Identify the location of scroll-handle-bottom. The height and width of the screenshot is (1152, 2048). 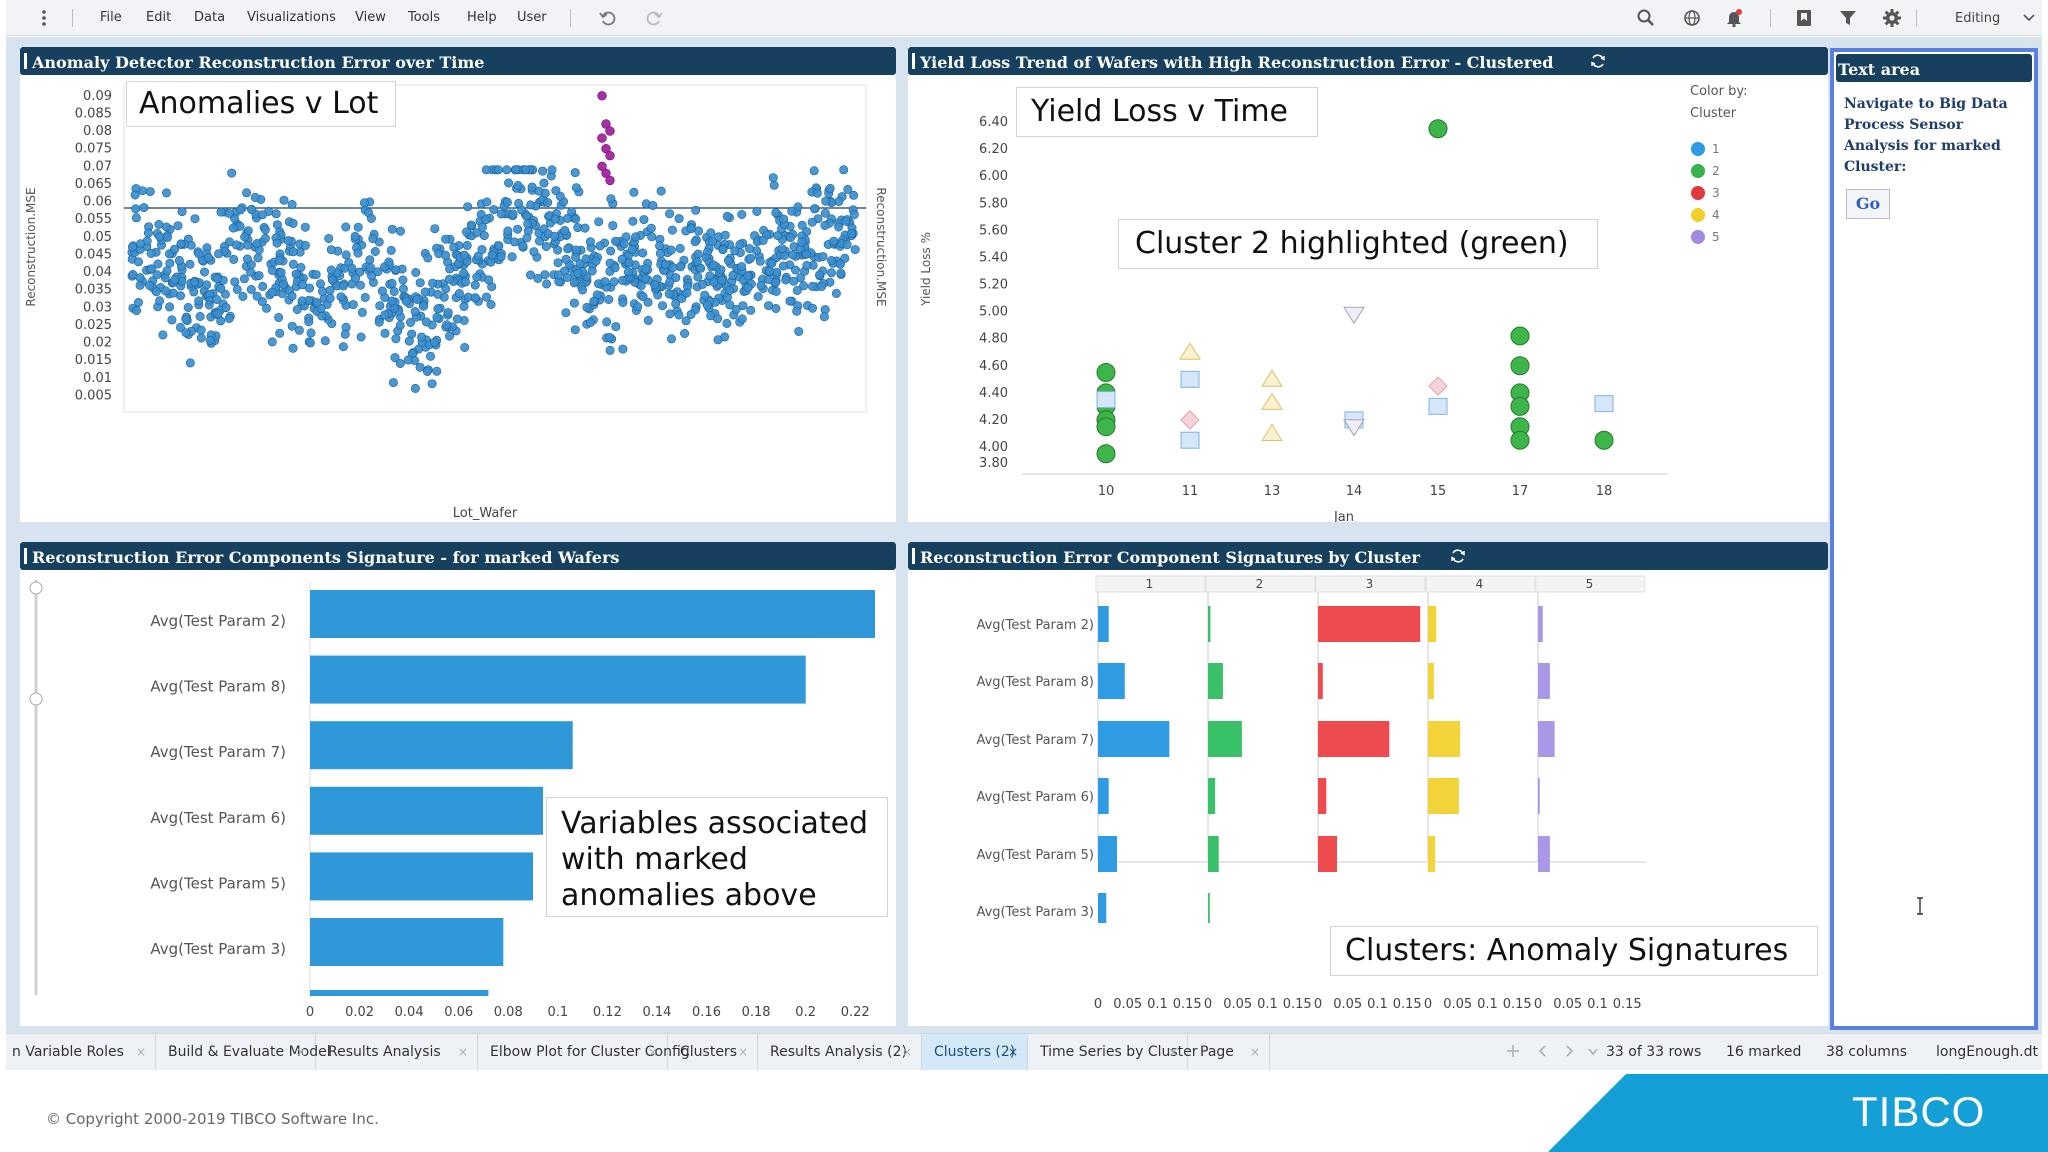
(36, 699).